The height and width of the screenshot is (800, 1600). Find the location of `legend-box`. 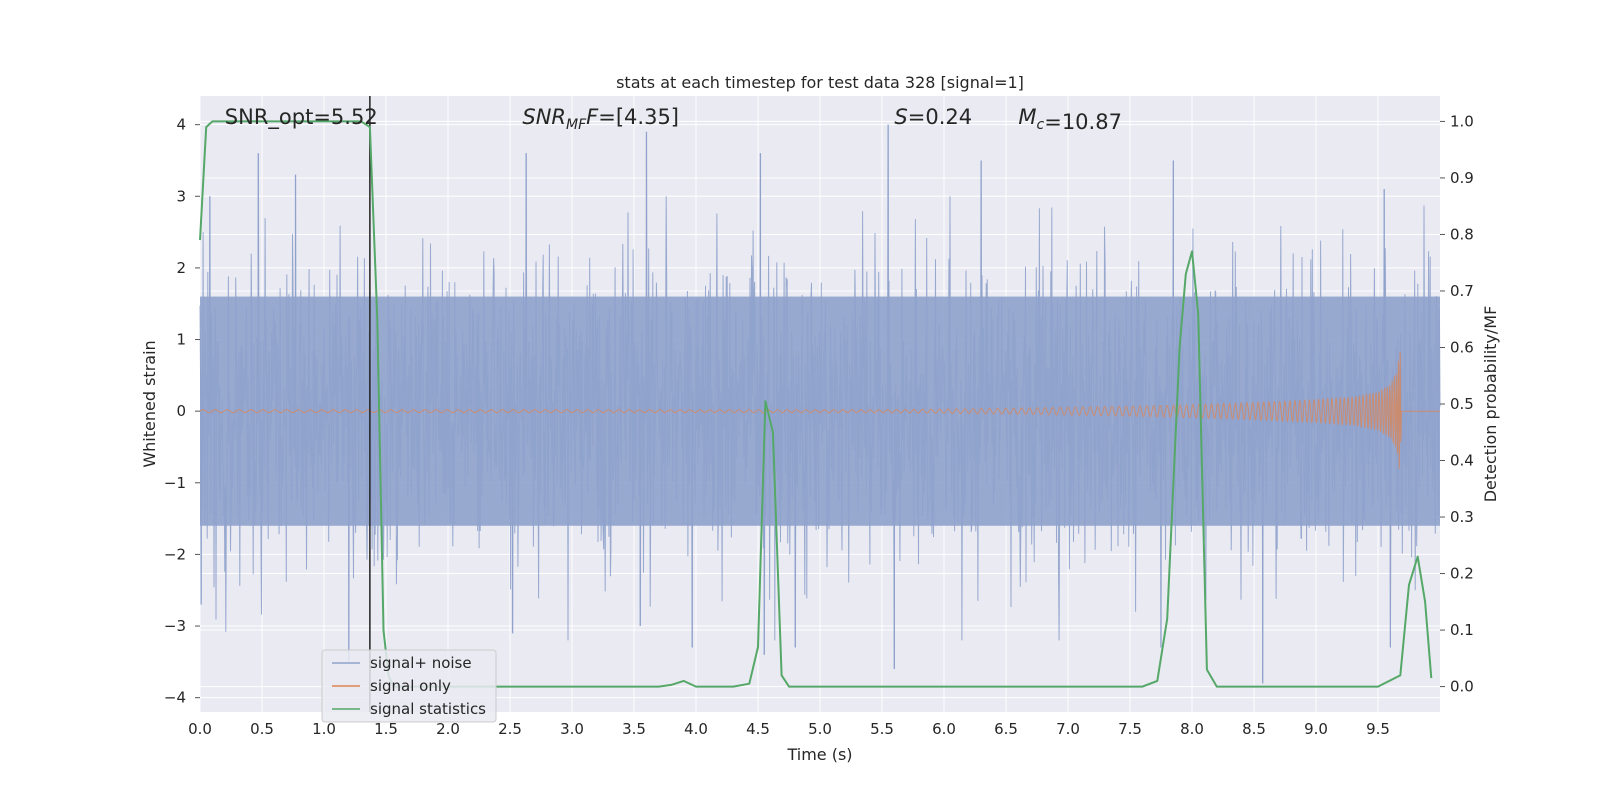

legend-box is located at coordinates (409, 686).